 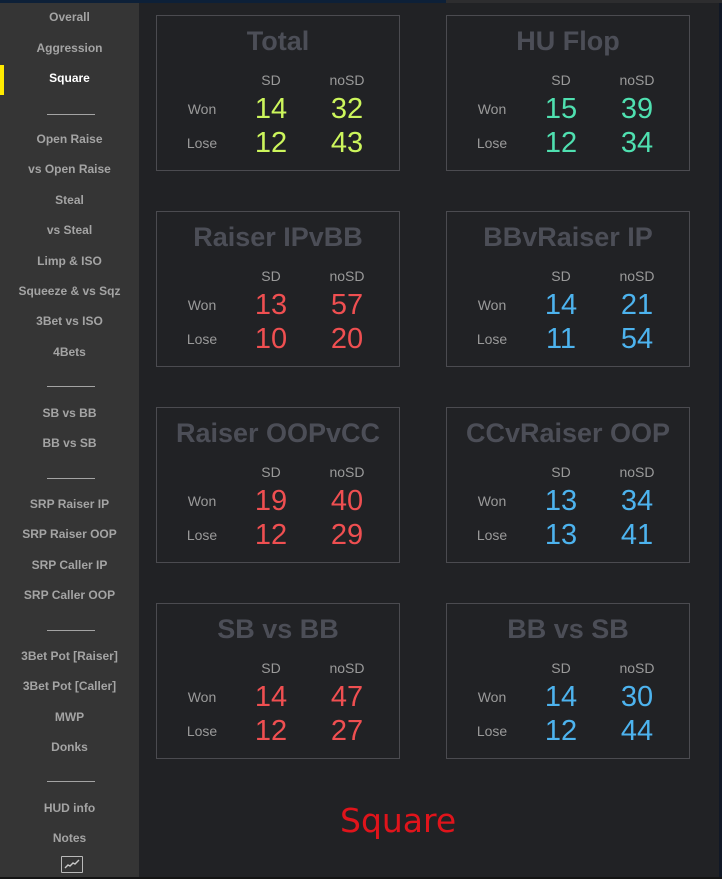 I want to click on card-title: Raiser OOPvCC, so click(x=278, y=433).